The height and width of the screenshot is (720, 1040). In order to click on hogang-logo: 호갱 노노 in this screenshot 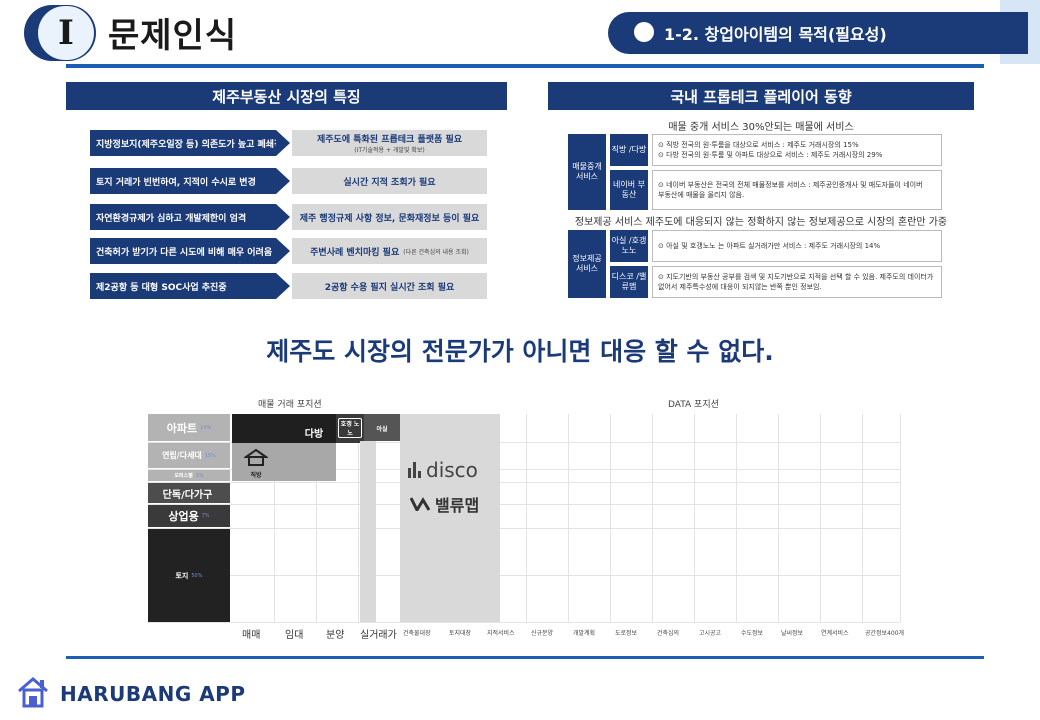, I will do `click(350, 428)`.